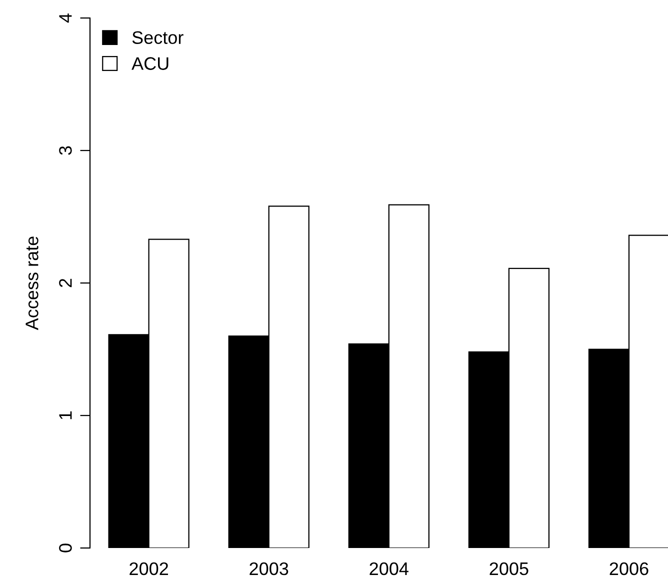  Describe the element at coordinates (32, 283) in the screenshot. I see `y-axis-title: Access rate` at that location.